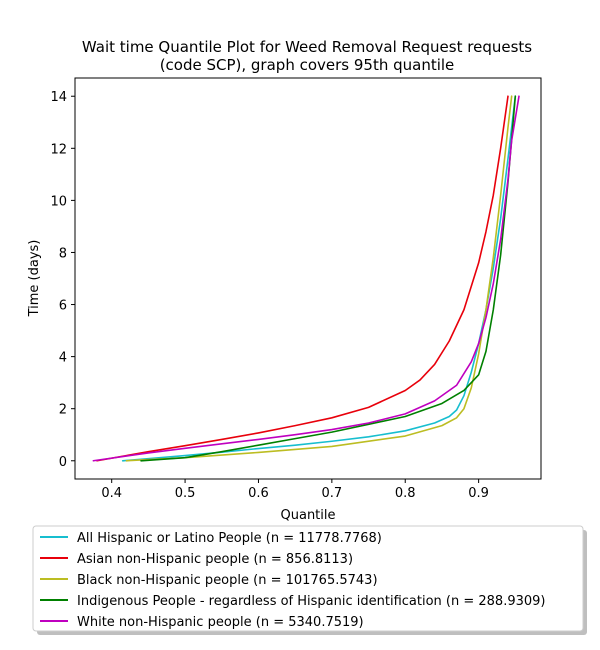 The image size is (600, 650). What do you see at coordinates (295, 490) in the screenshot?
I see `x-axis: 0.4 0.5 0.6 0.7 0.8 0.9` at bounding box center [295, 490].